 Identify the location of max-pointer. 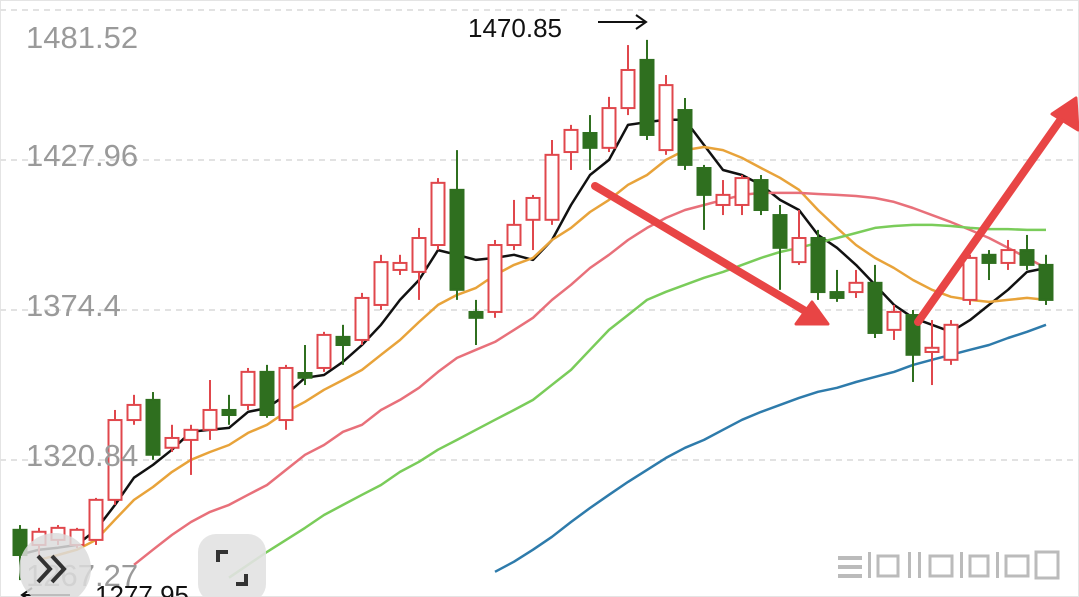
(623, 22).